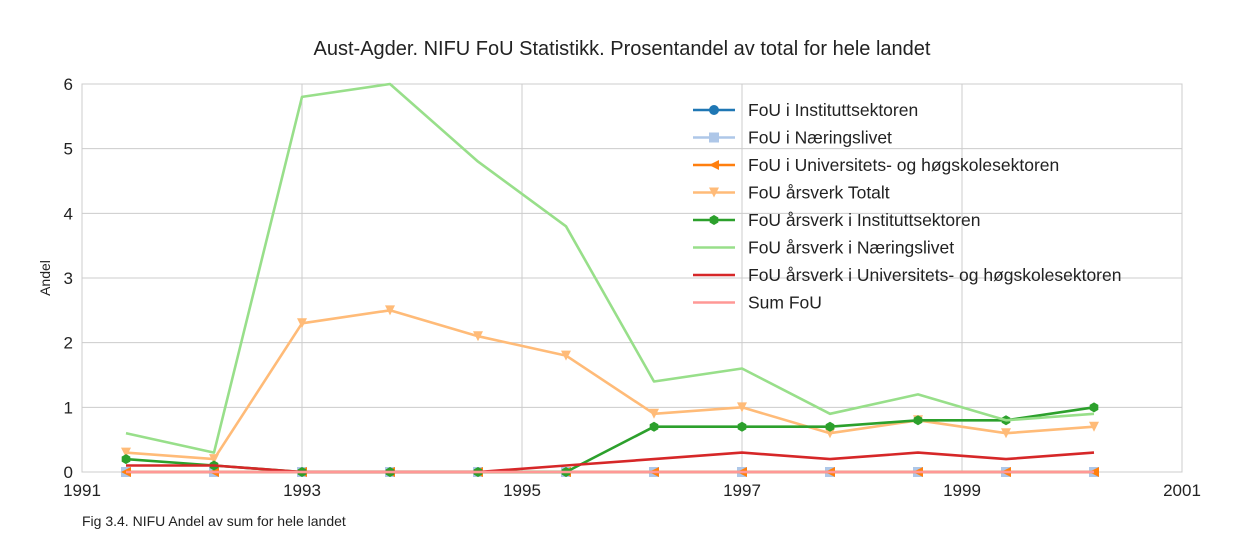 The height and width of the screenshot is (540, 1244). Describe the element at coordinates (68, 278) in the screenshot. I see `y-tick-label: 3` at that location.